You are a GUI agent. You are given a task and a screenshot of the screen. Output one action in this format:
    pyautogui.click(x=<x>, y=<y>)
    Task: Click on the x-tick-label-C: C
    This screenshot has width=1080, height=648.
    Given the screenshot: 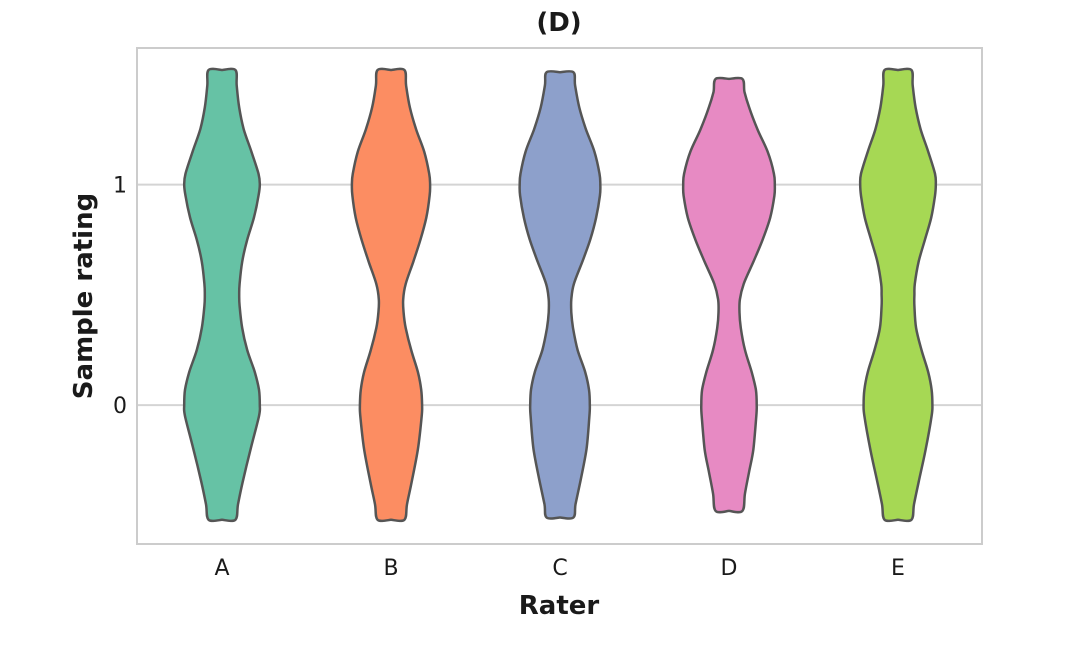 What is the action you would take?
    pyautogui.click(x=559, y=568)
    